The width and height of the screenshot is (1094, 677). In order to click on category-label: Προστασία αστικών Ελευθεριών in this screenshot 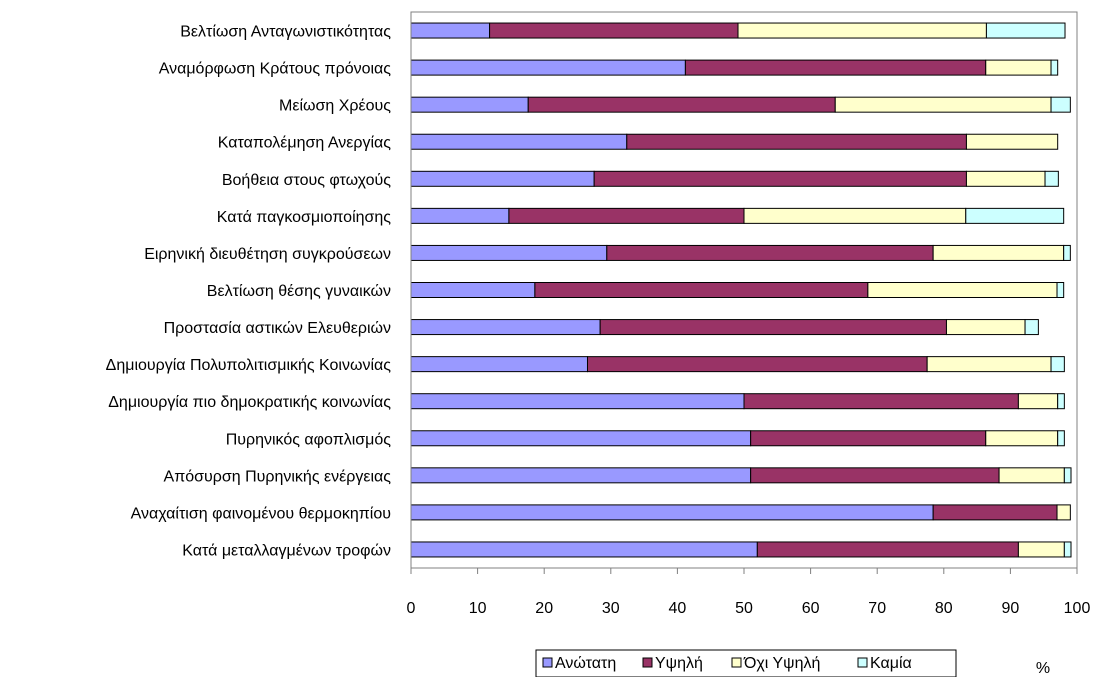, I will do `click(277, 328)`.